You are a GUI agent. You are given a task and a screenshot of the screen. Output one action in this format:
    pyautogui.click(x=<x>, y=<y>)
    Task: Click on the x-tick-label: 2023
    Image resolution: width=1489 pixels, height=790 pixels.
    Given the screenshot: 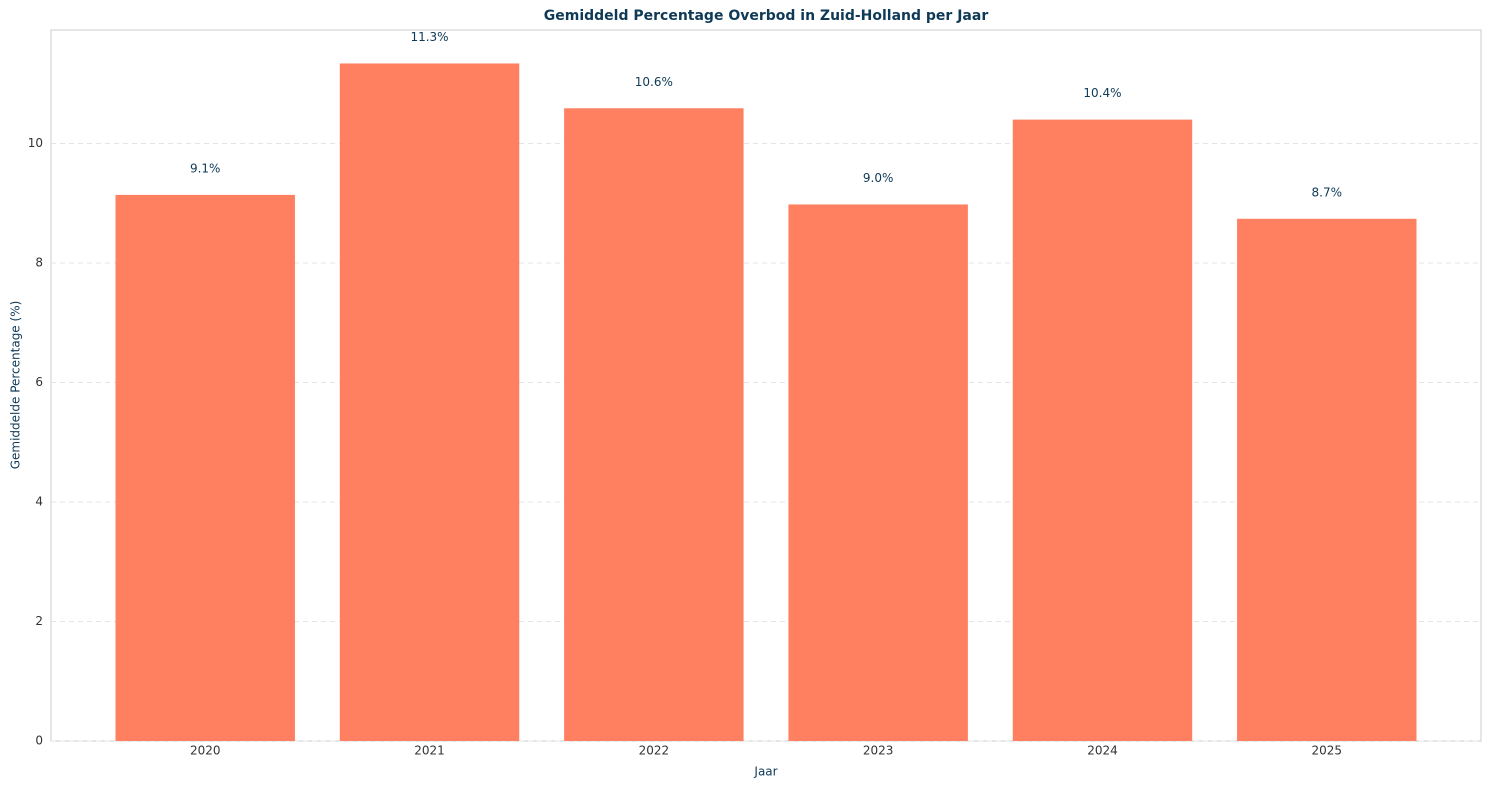 What is the action you would take?
    pyautogui.click(x=878, y=751)
    